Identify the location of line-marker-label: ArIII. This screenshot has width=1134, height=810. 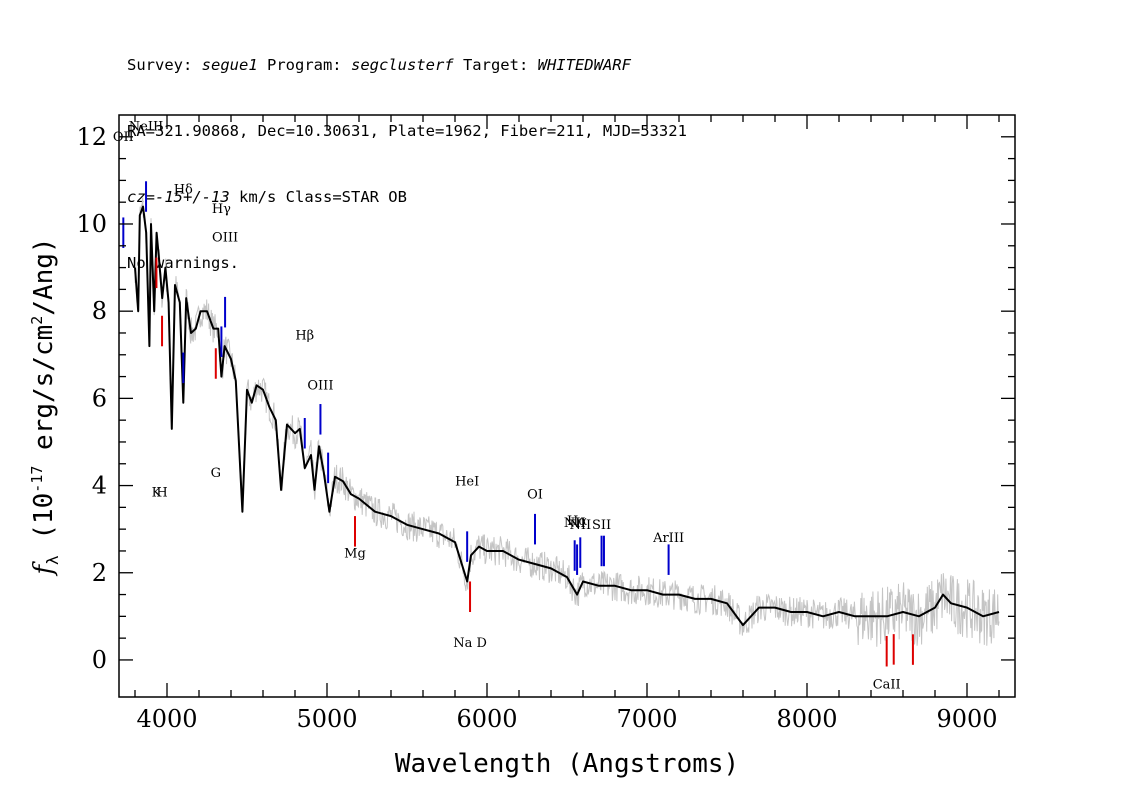
(668, 538).